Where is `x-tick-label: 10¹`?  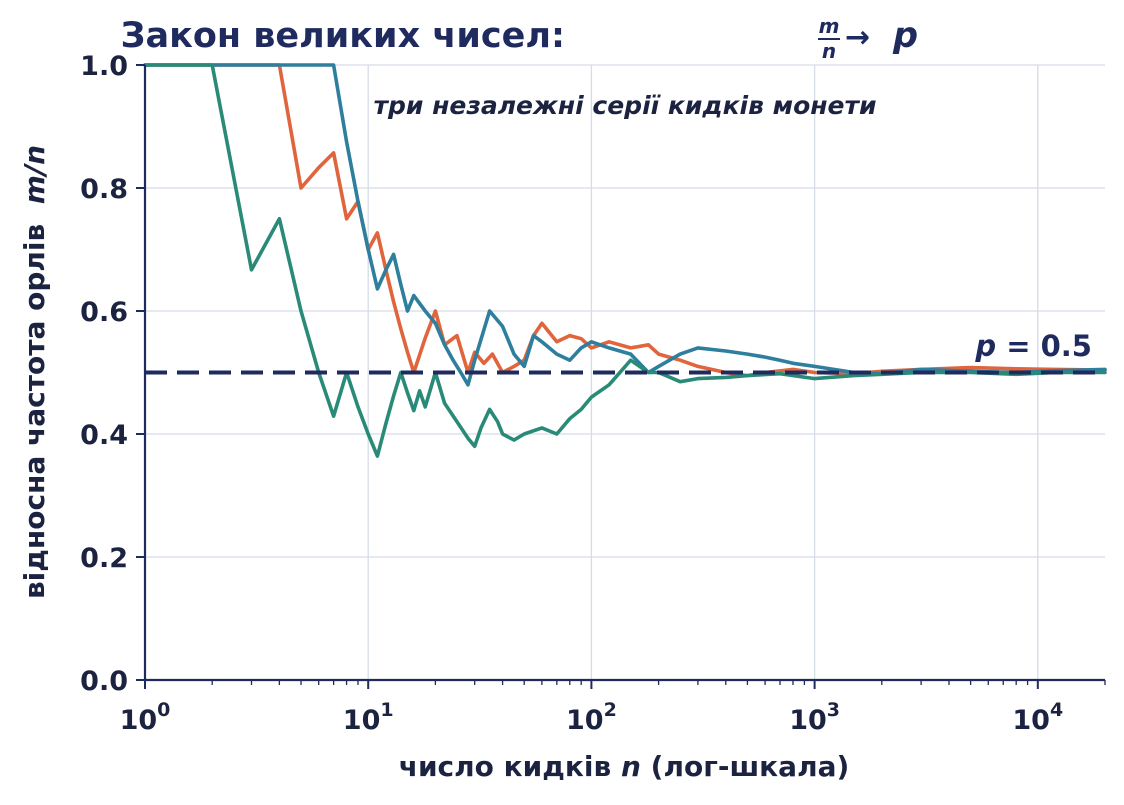
x-tick-label: 10¹ is located at coordinates (368, 717).